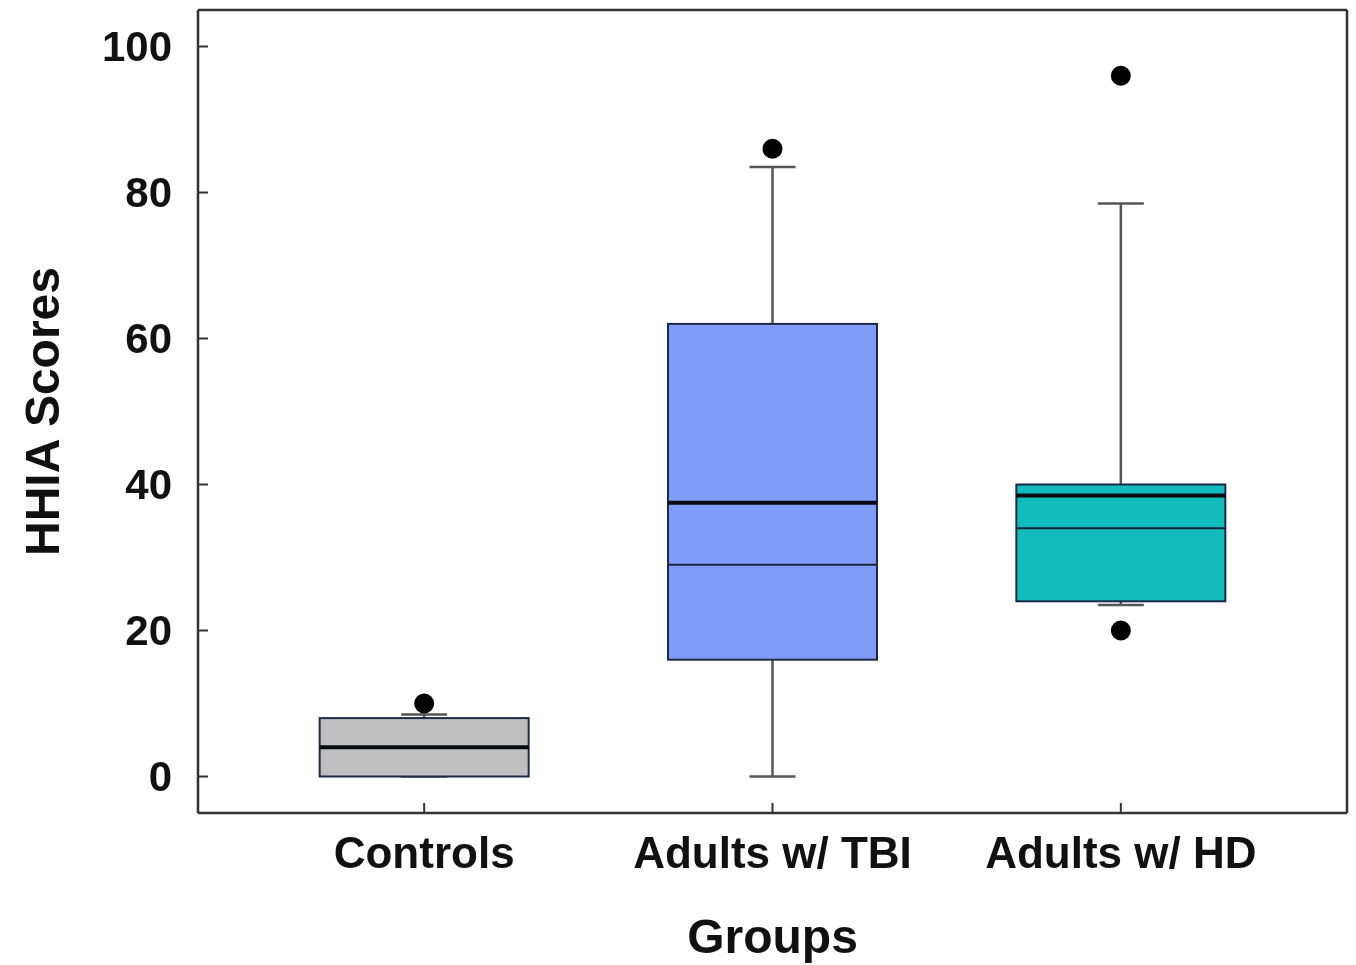 The width and height of the screenshot is (1356, 965). Describe the element at coordinates (148, 193) in the screenshot. I see `y-tick-label: 80` at that location.